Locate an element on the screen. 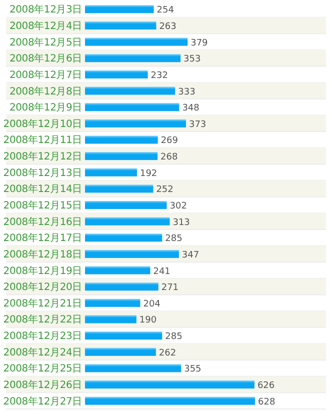 This screenshot has width=330, height=411. y-tick-label: 2008年12月19日 is located at coordinates (42, 270).